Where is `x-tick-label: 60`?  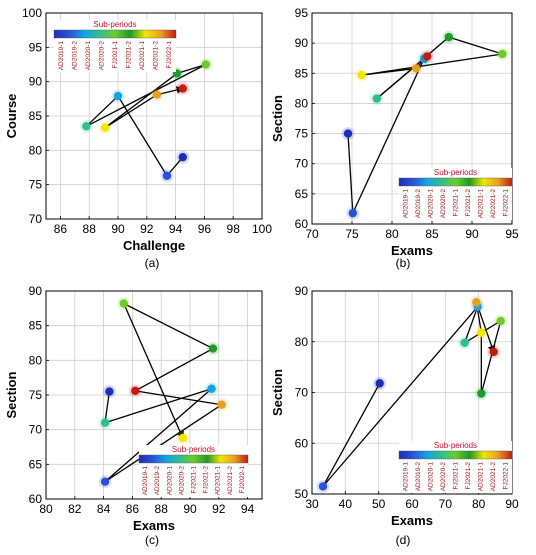
x-tick-label: 60 is located at coordinates (412, 504).